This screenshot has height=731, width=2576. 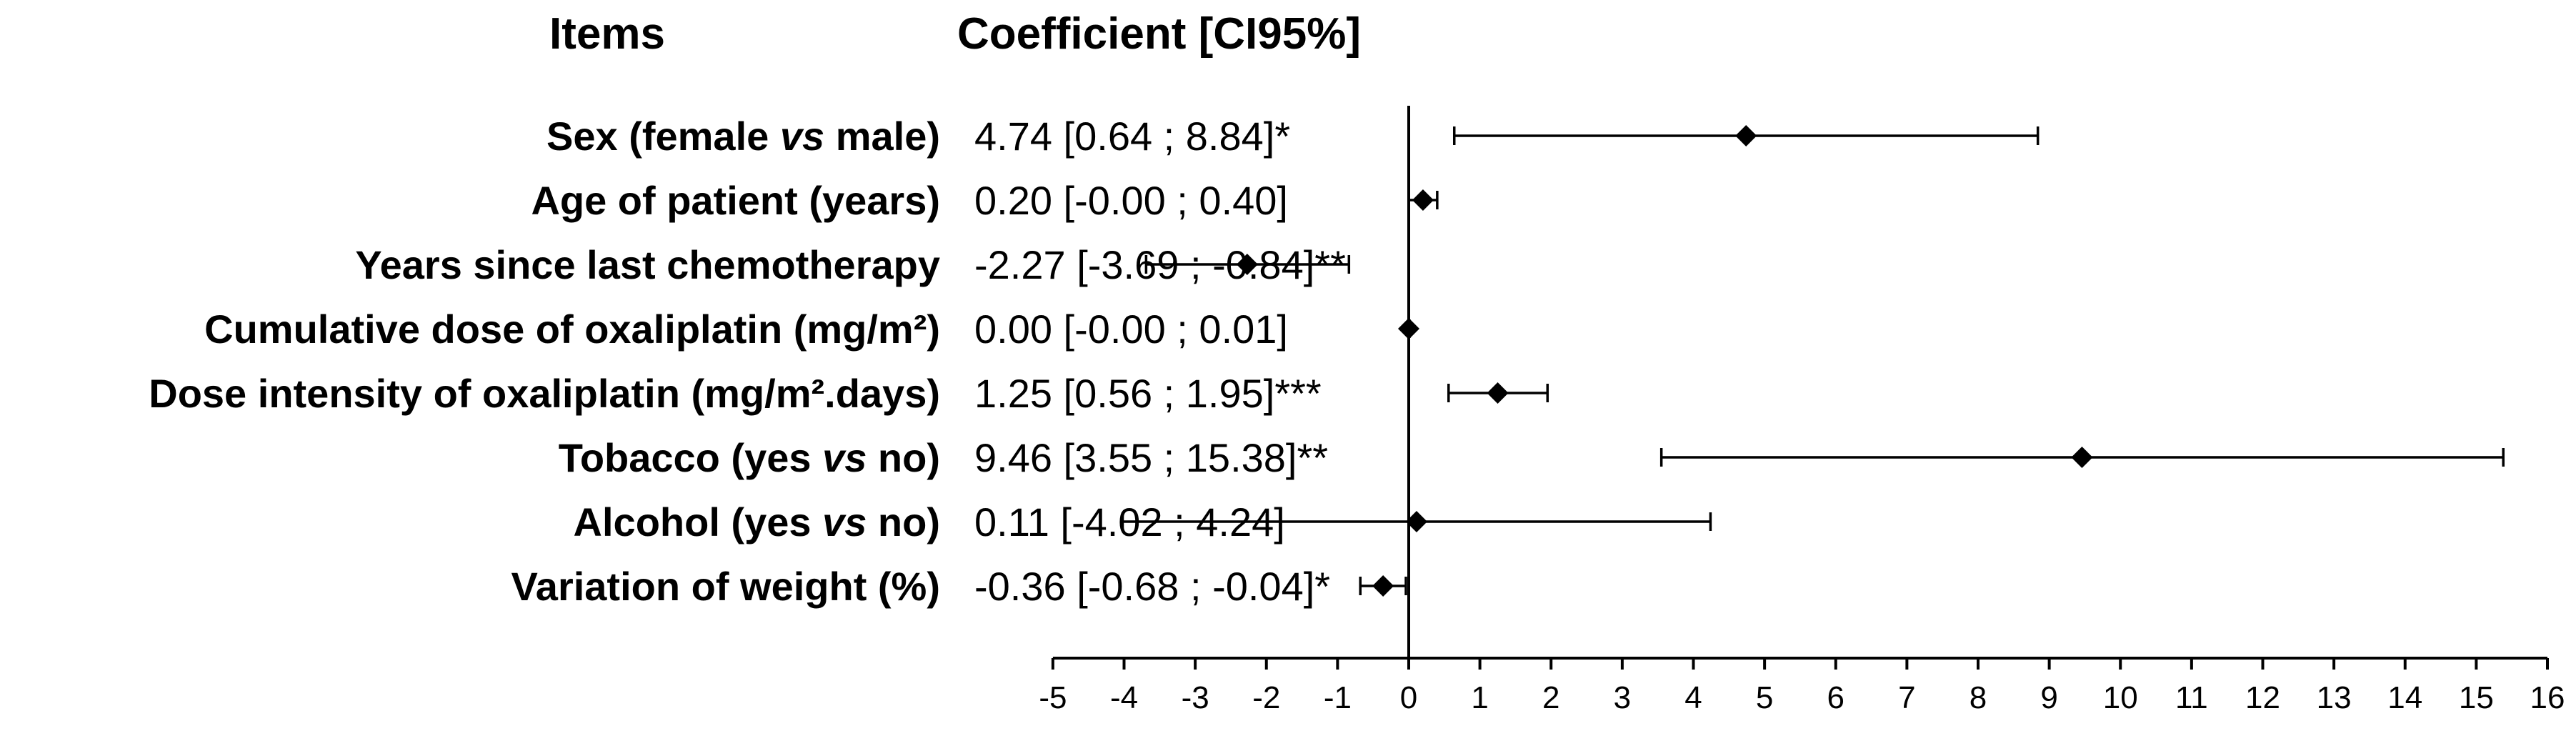 What do you see at coordinates (1196, 697) in the screenshot?
I see `x-tick-label: -3` at bounding box center [1196, 697].